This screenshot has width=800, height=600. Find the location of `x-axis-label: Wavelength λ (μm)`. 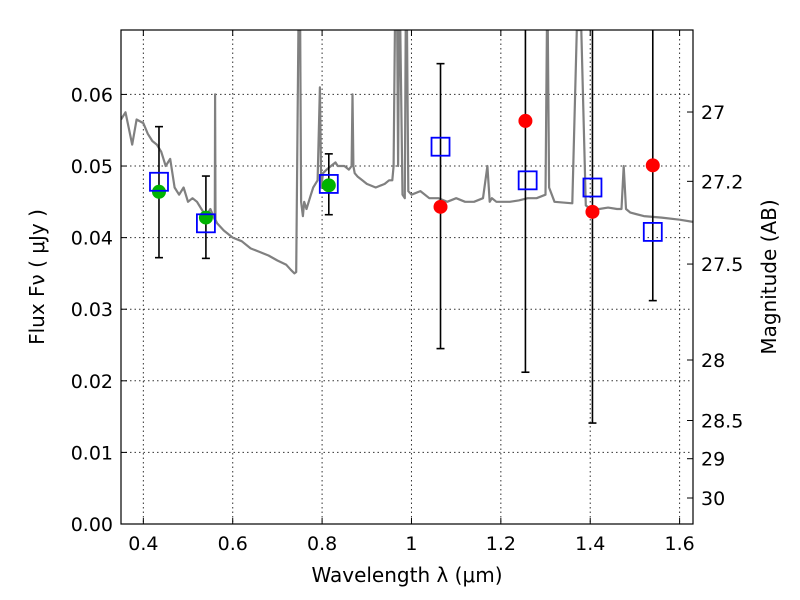

x-axis-label: Wavelength λ (μm) is located at coordinates (406, 575).